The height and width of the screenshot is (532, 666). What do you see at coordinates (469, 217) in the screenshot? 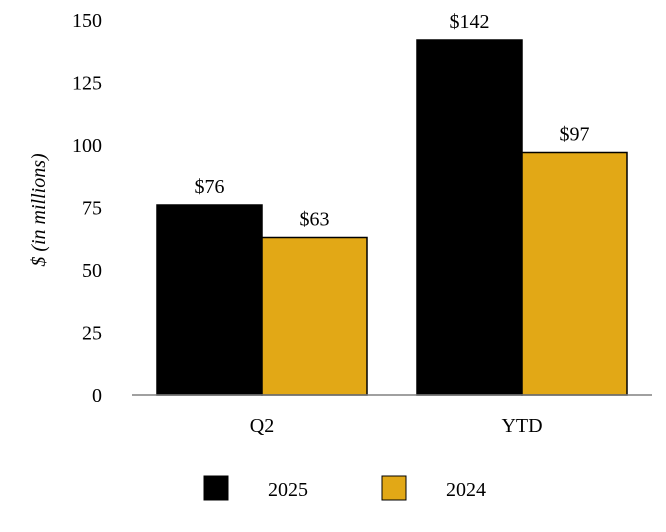
I see `bar-2025-YTD` at bounding box center [469, 217].